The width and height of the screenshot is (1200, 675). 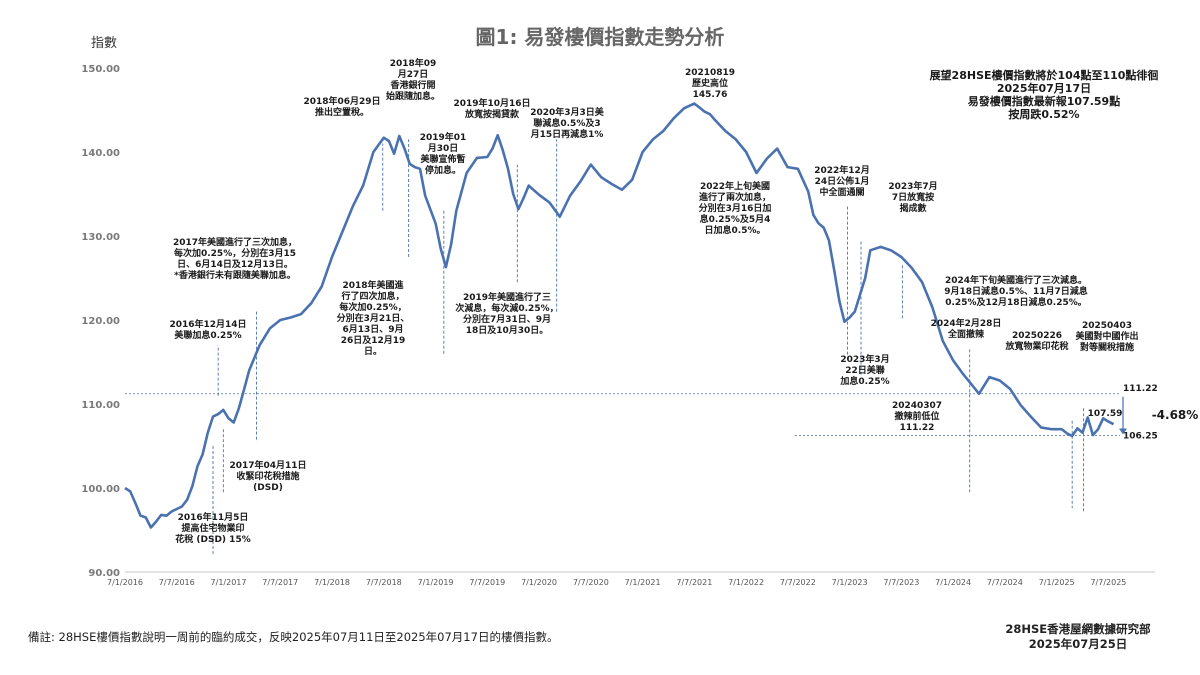 I want to click on y-tick-label: 130.00, so click(x=100, y=237).